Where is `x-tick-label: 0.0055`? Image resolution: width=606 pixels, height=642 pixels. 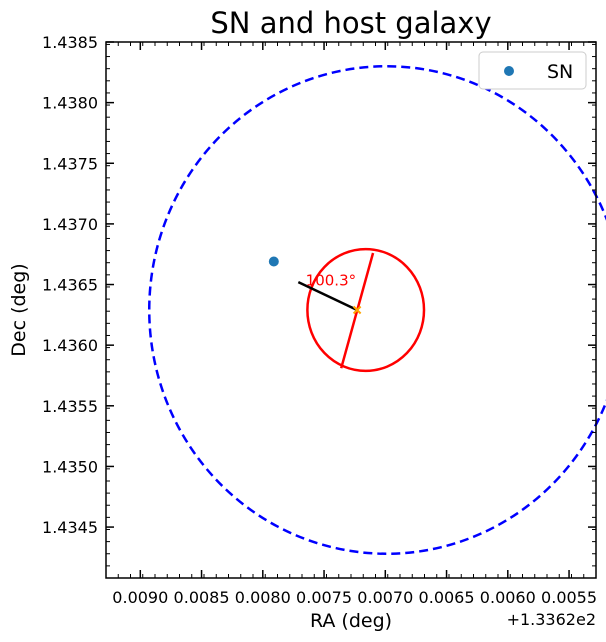 x-tick-label: 0.0055 is located at coordinates (569, 597).